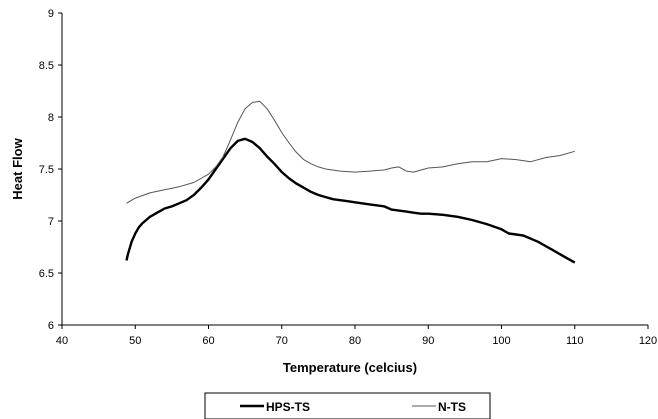  What do you see at coordinates (17, 168) in the screenshot?
I see `y-axis-title: Heat Flow` at bounding box center [17, 168].